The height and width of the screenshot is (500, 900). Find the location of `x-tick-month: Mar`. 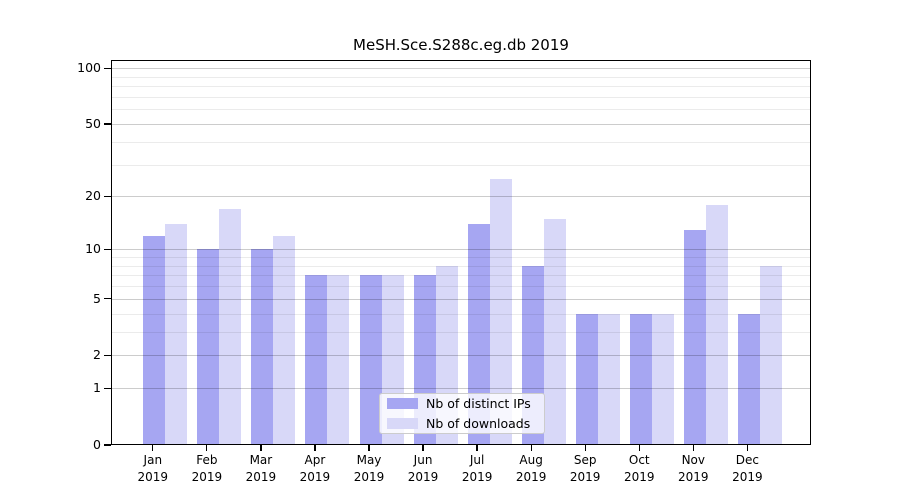

x-tick-month: Mar is located at coordinates (261, 460).